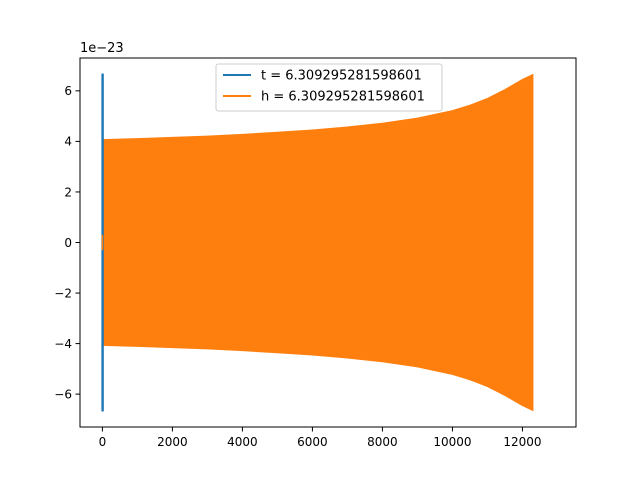  What do you see at coordinates (242, 442) in the screenshot?
I see `x-tick-label: 4000` at bounding box center [242, 442].